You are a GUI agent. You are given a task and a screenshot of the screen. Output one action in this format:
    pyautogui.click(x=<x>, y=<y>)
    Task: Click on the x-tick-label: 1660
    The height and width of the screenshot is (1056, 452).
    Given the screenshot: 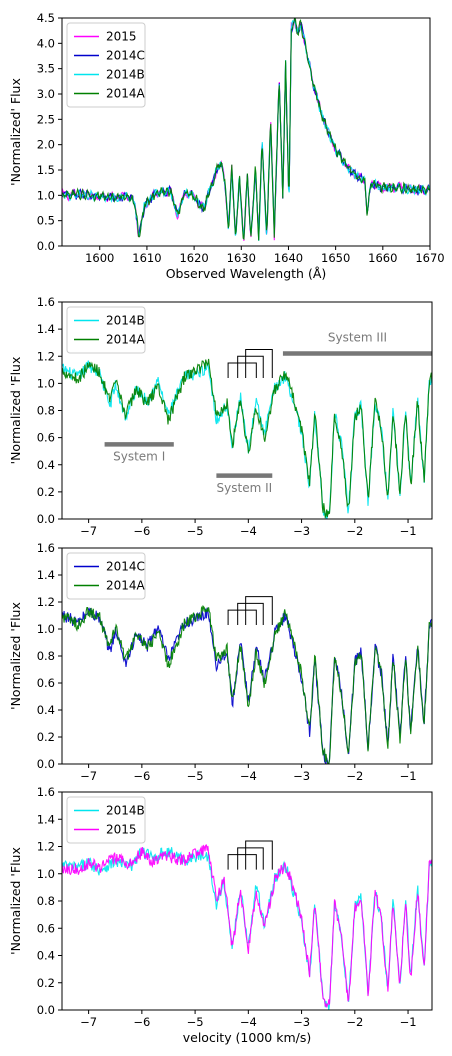 What is the action you would take?
    pyautogui.click(x=382, y=258)
    